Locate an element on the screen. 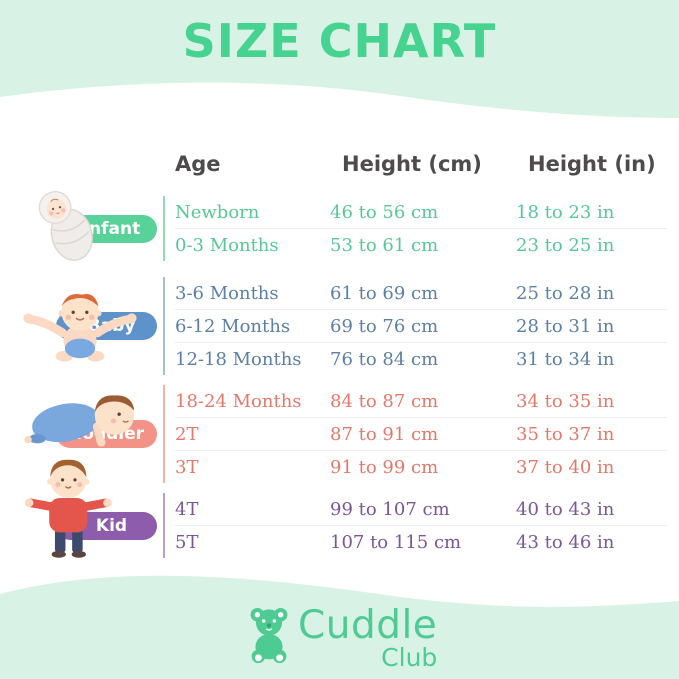 This screenshot has width=679, height=679. height-in-cell: 34 to 35 in is located at coordinates (565, 401).